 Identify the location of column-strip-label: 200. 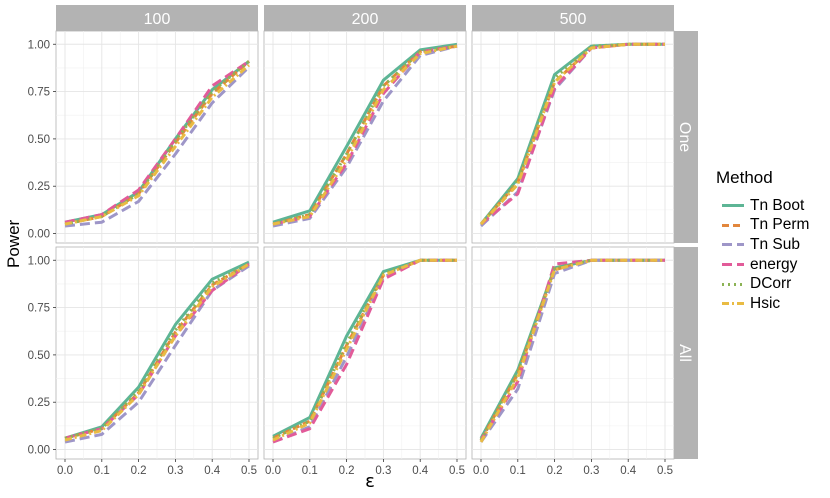
(365, 19).